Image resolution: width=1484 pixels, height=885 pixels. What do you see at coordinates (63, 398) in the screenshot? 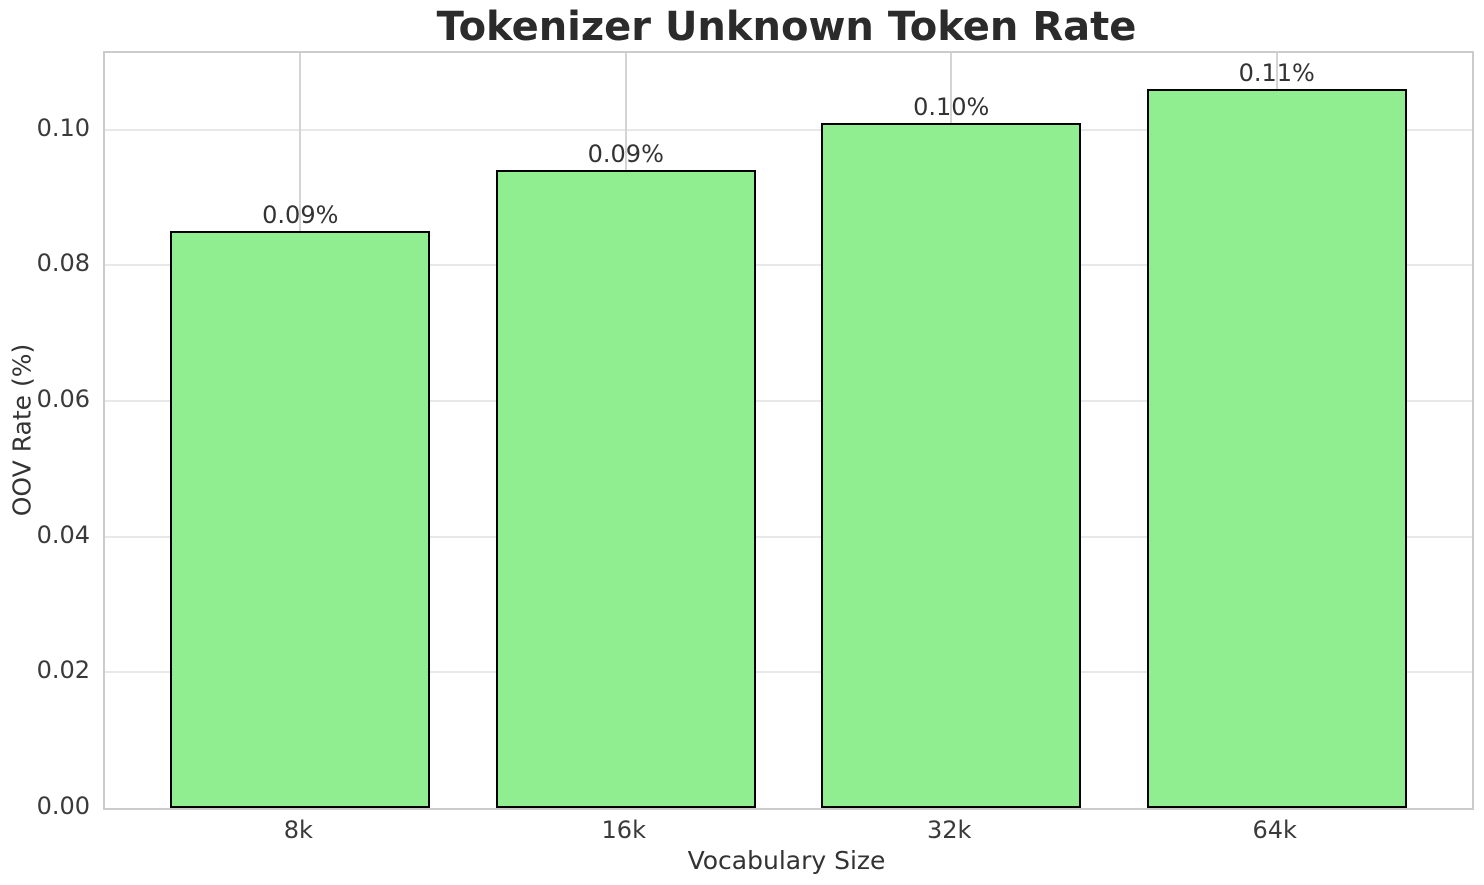
I see `y-tick-label: 0.06` at bounding box center [63, 398].